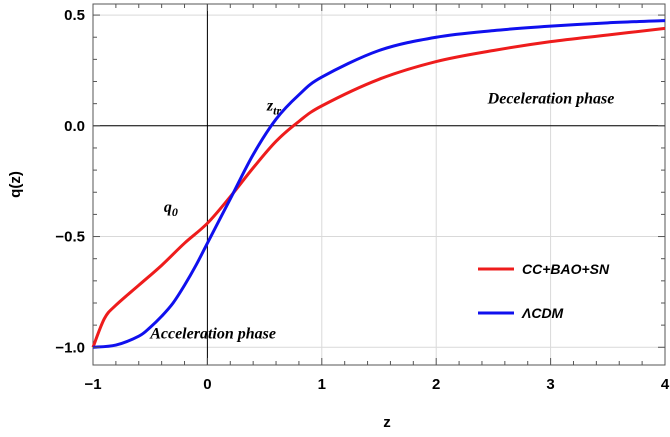  What do you see at coordinates (274, 107) in the screenshot?
I see `annotation-ztr: ztr` at bounding box center [274, 107].